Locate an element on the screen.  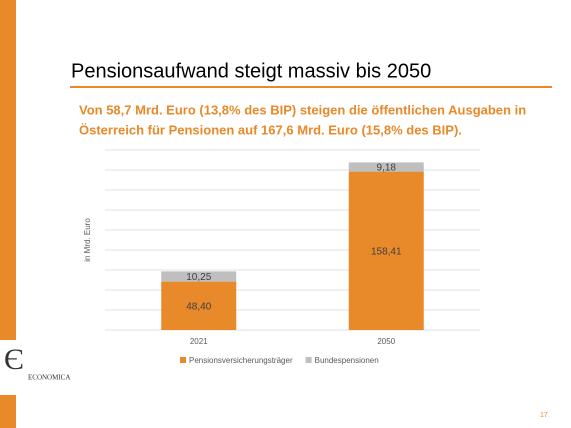
data-label: 158,41 is located at coordinates (386, 251).